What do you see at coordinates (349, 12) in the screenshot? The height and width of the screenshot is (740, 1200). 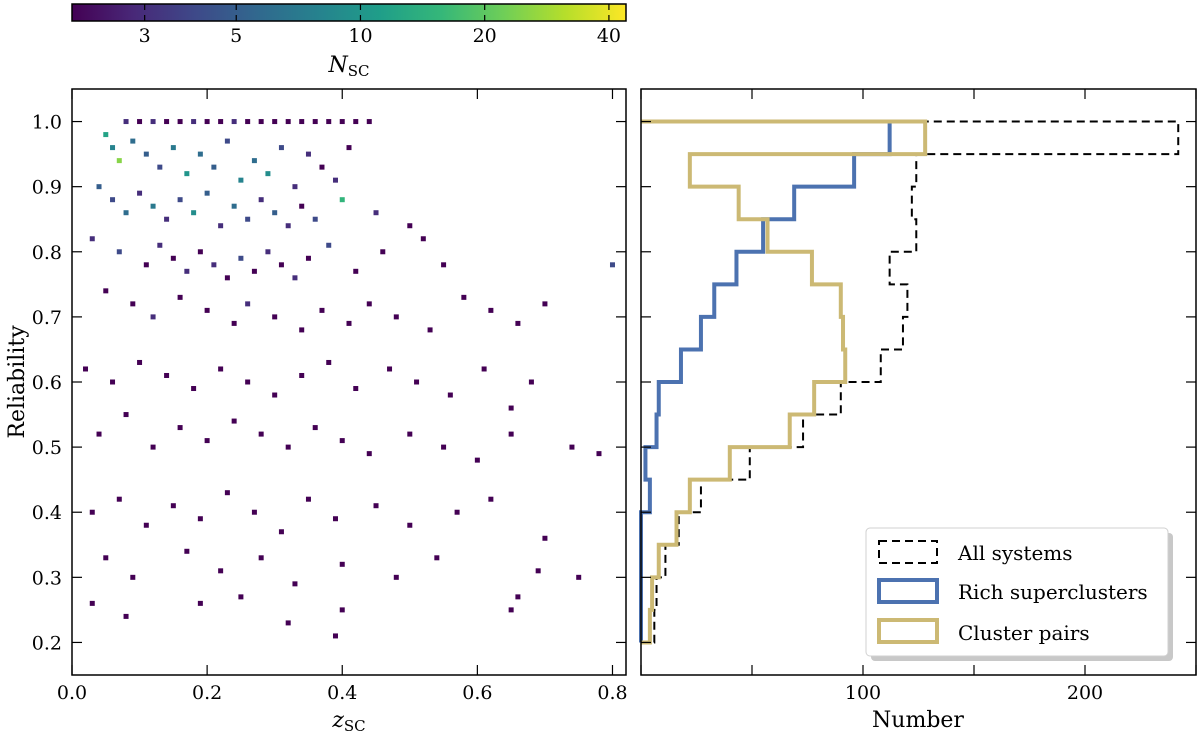 I see `colorbar-gradient` at bounding box center [349, 12].